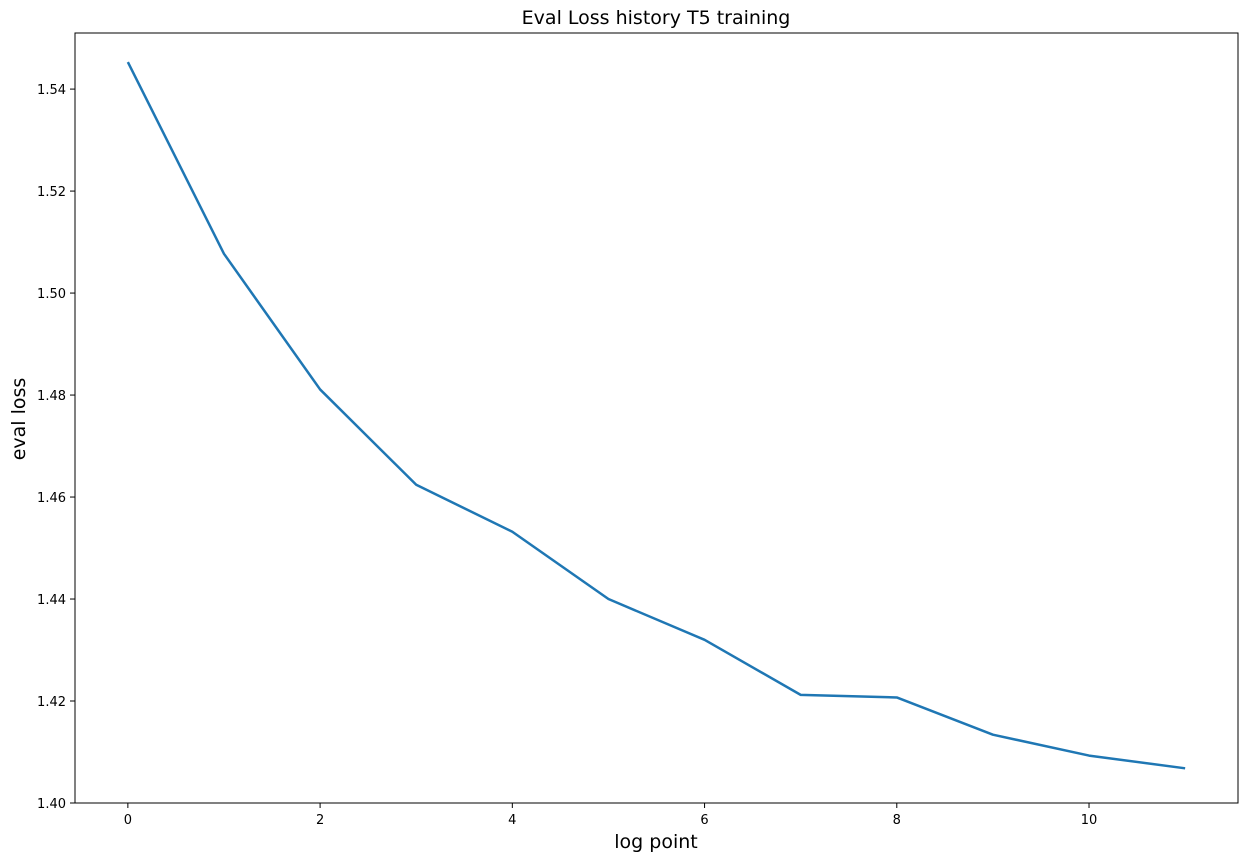 This screenshot has height=861, width=1247. What do you see at coordinates (512, 820) in the screenshot?
I see `x-tick-label: 4` at bounding box center [512, 820].